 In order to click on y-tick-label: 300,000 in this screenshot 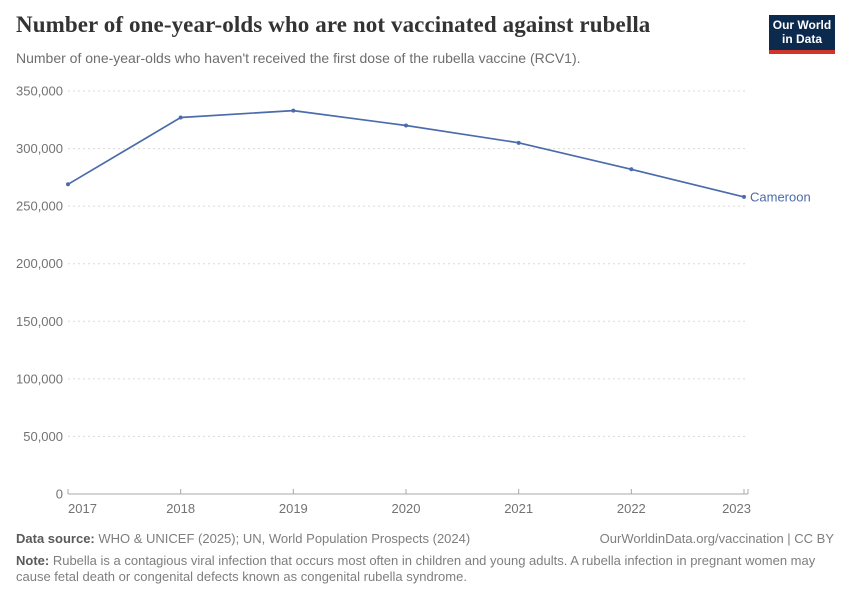, I will do `click(39, 148)`.